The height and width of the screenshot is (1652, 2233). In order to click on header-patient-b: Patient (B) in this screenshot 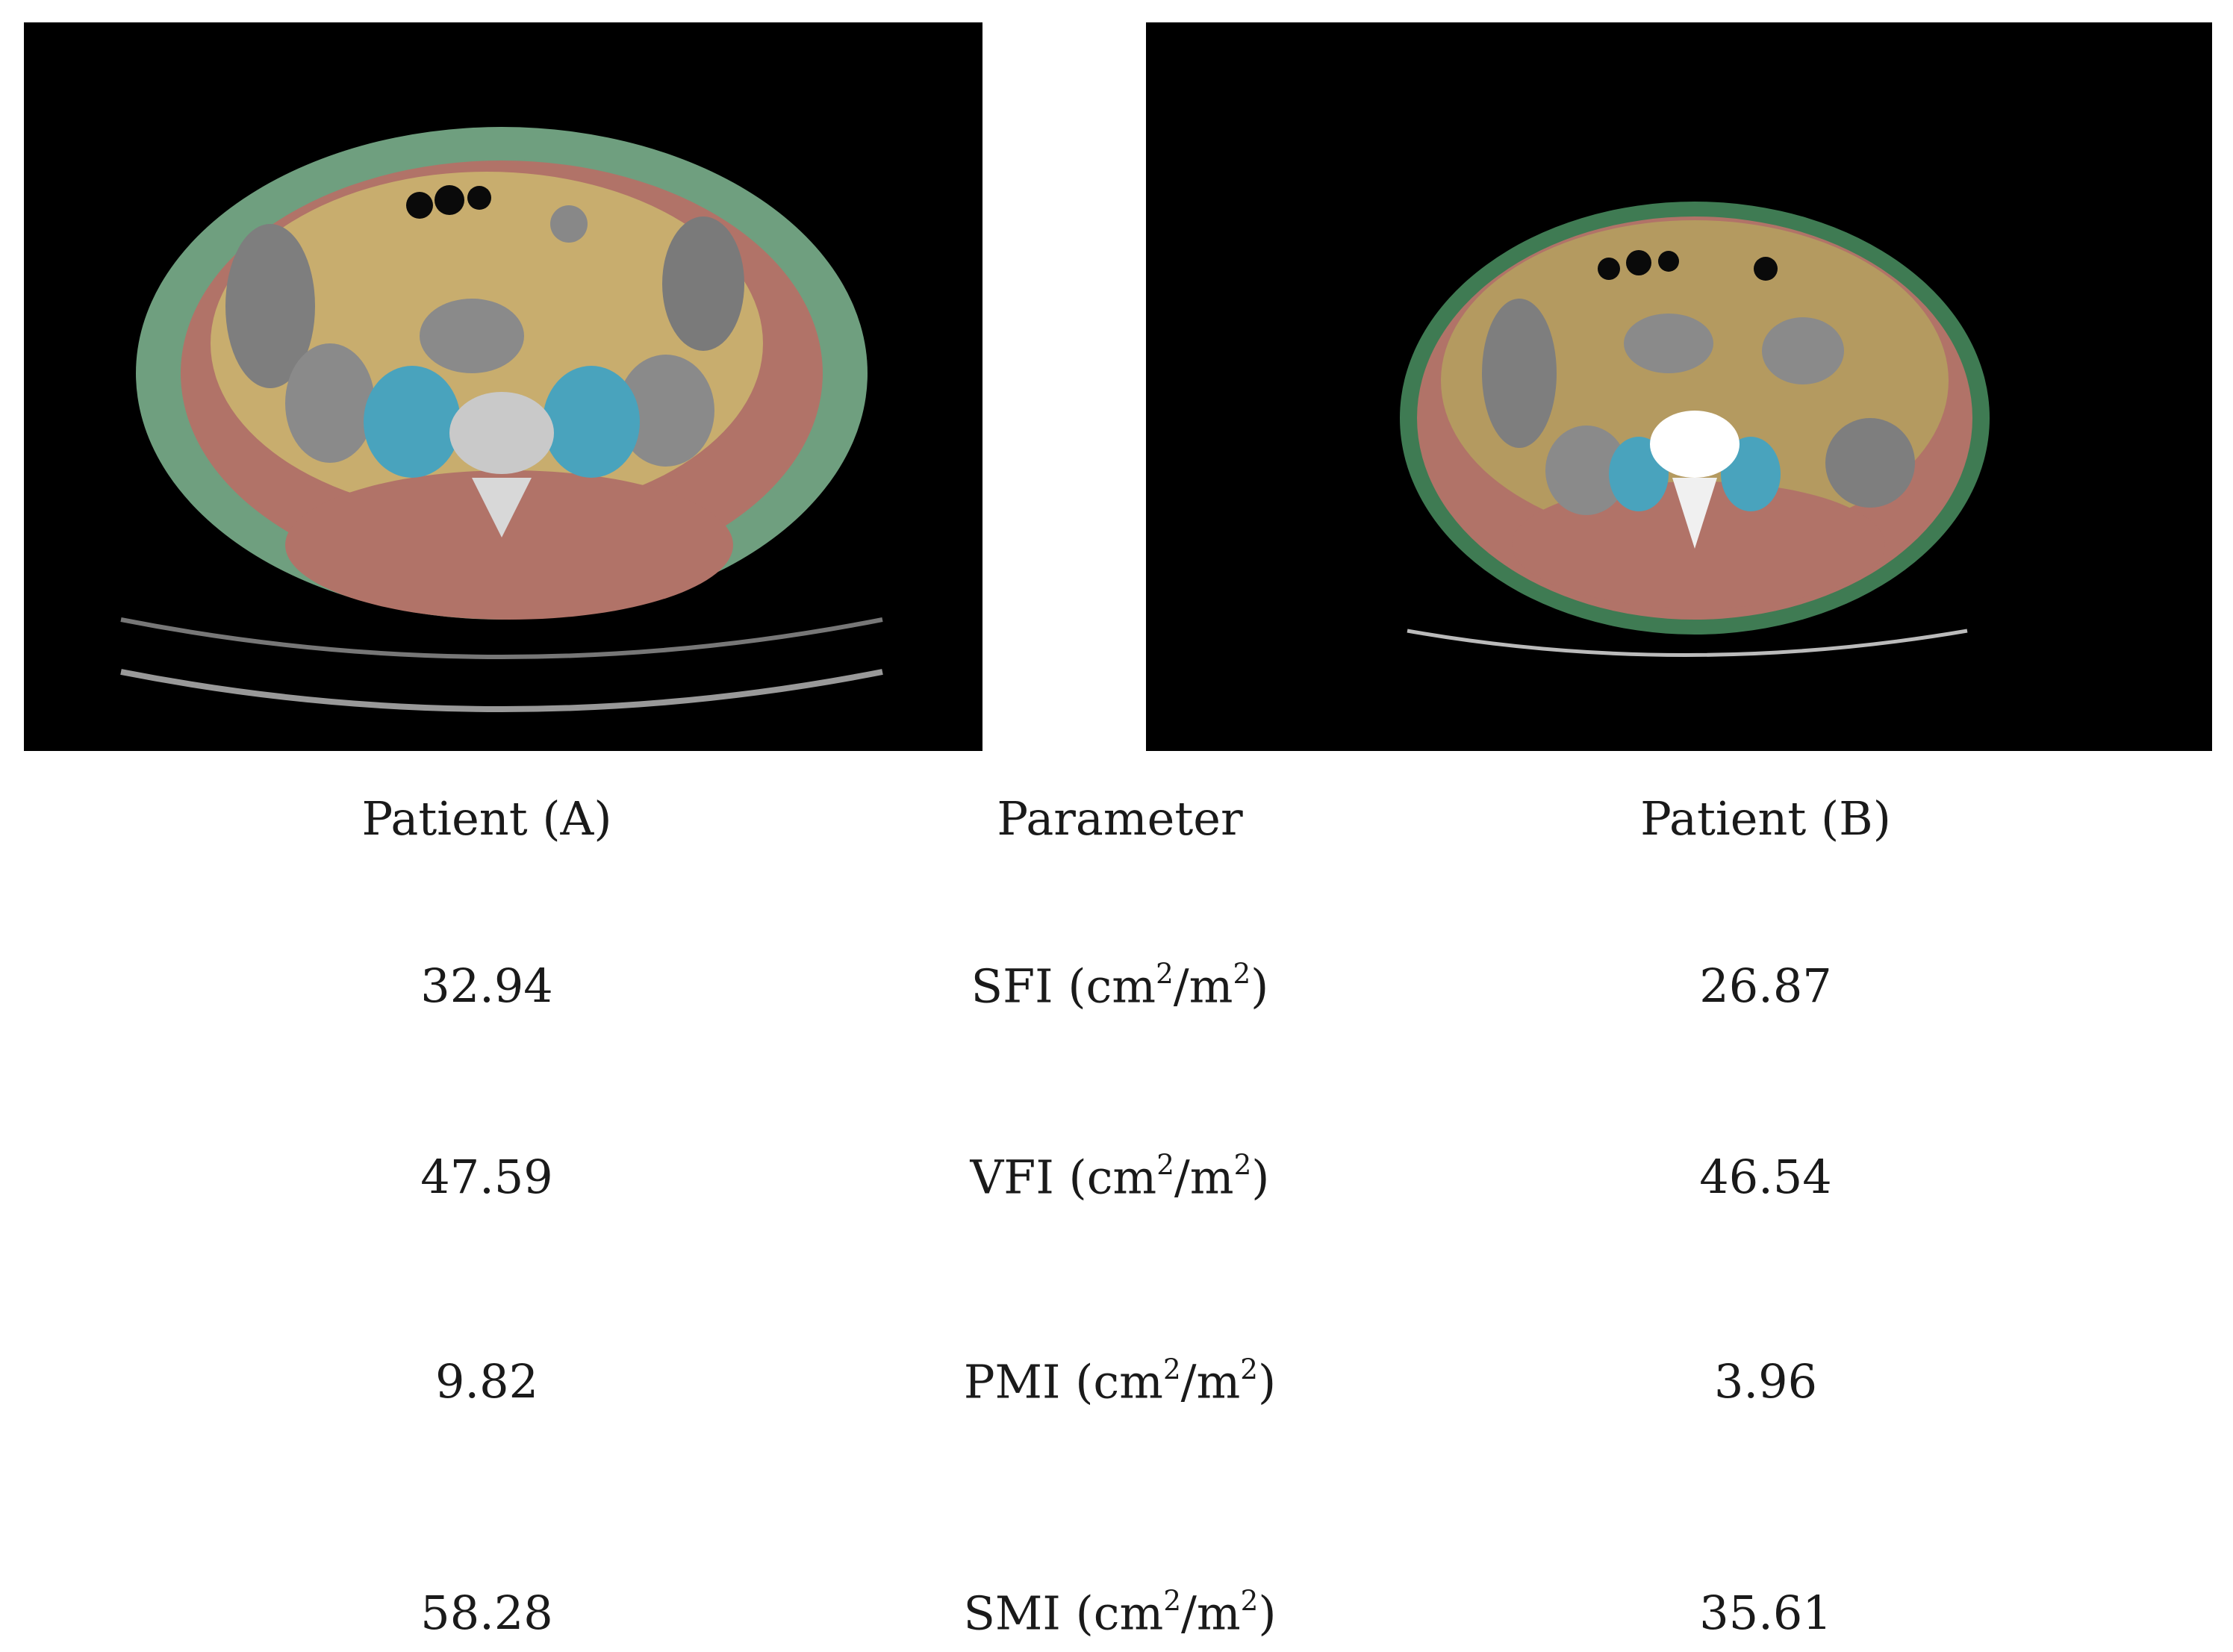, I will do `click(1765, 818)`.